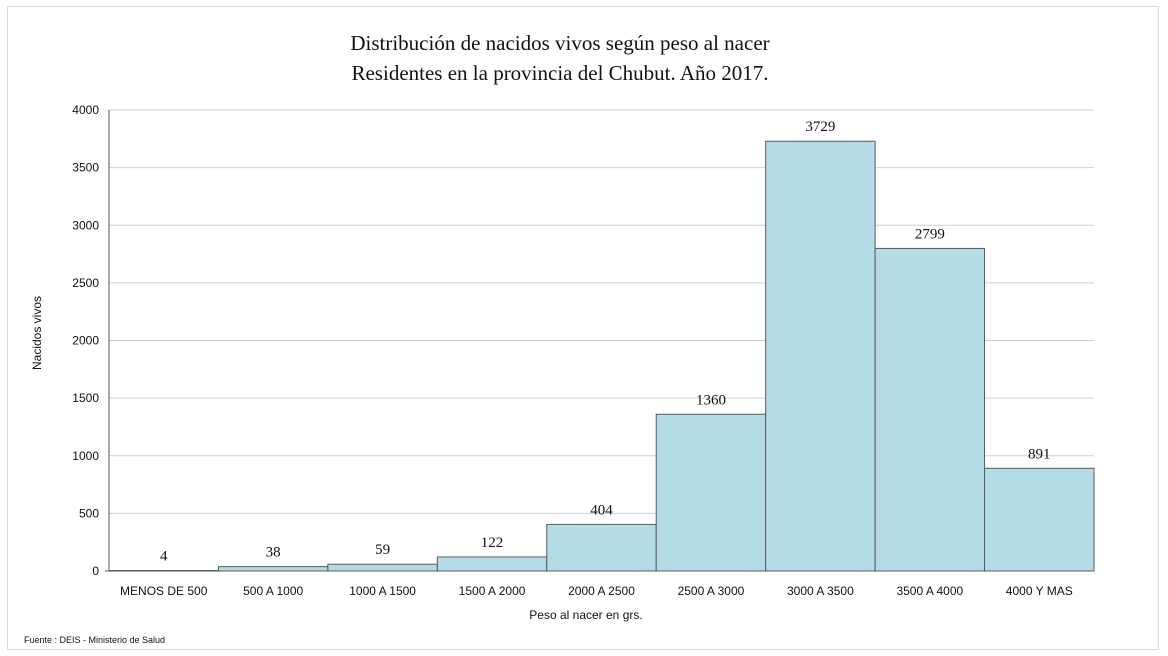 This screenshot has height=656, width=1168. I want to click on data-label: 1360, so click(711, 400).